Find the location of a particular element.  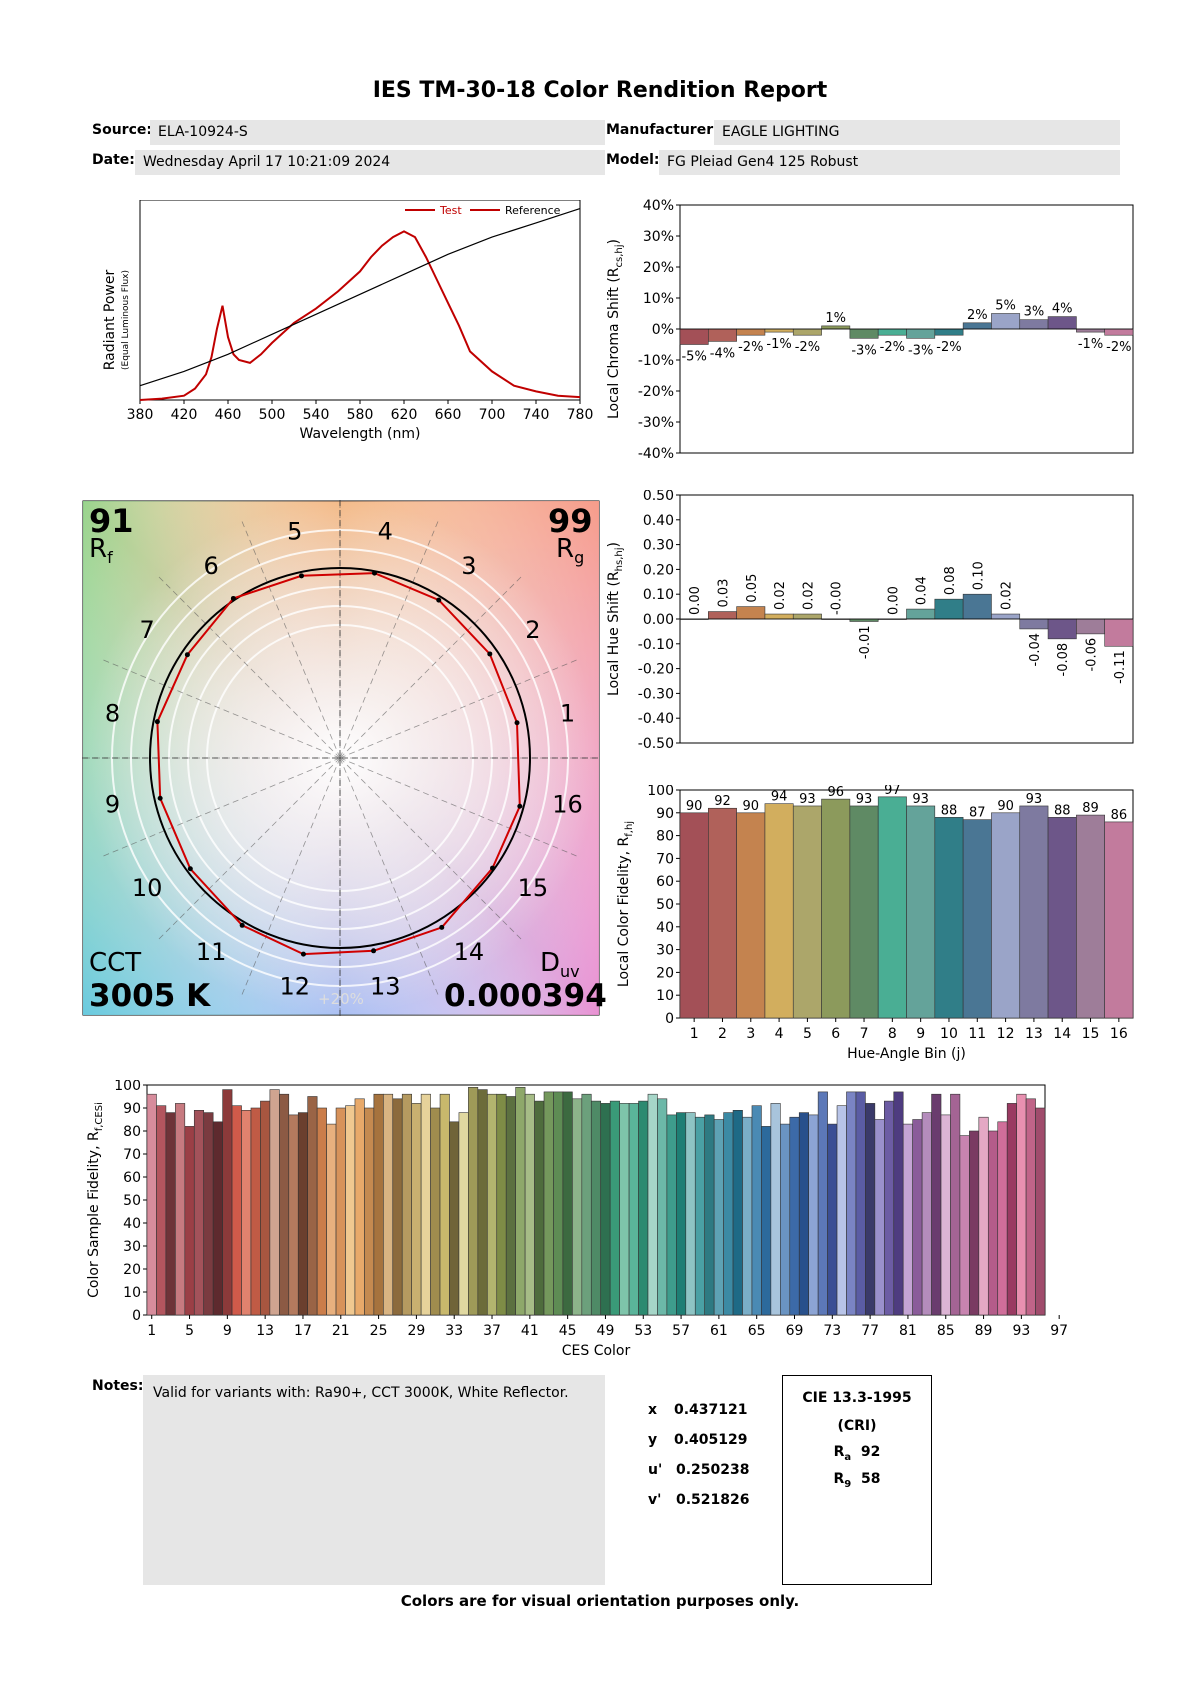

hue-y-tick-label: 0.50 is located at coordinates (658, 497).